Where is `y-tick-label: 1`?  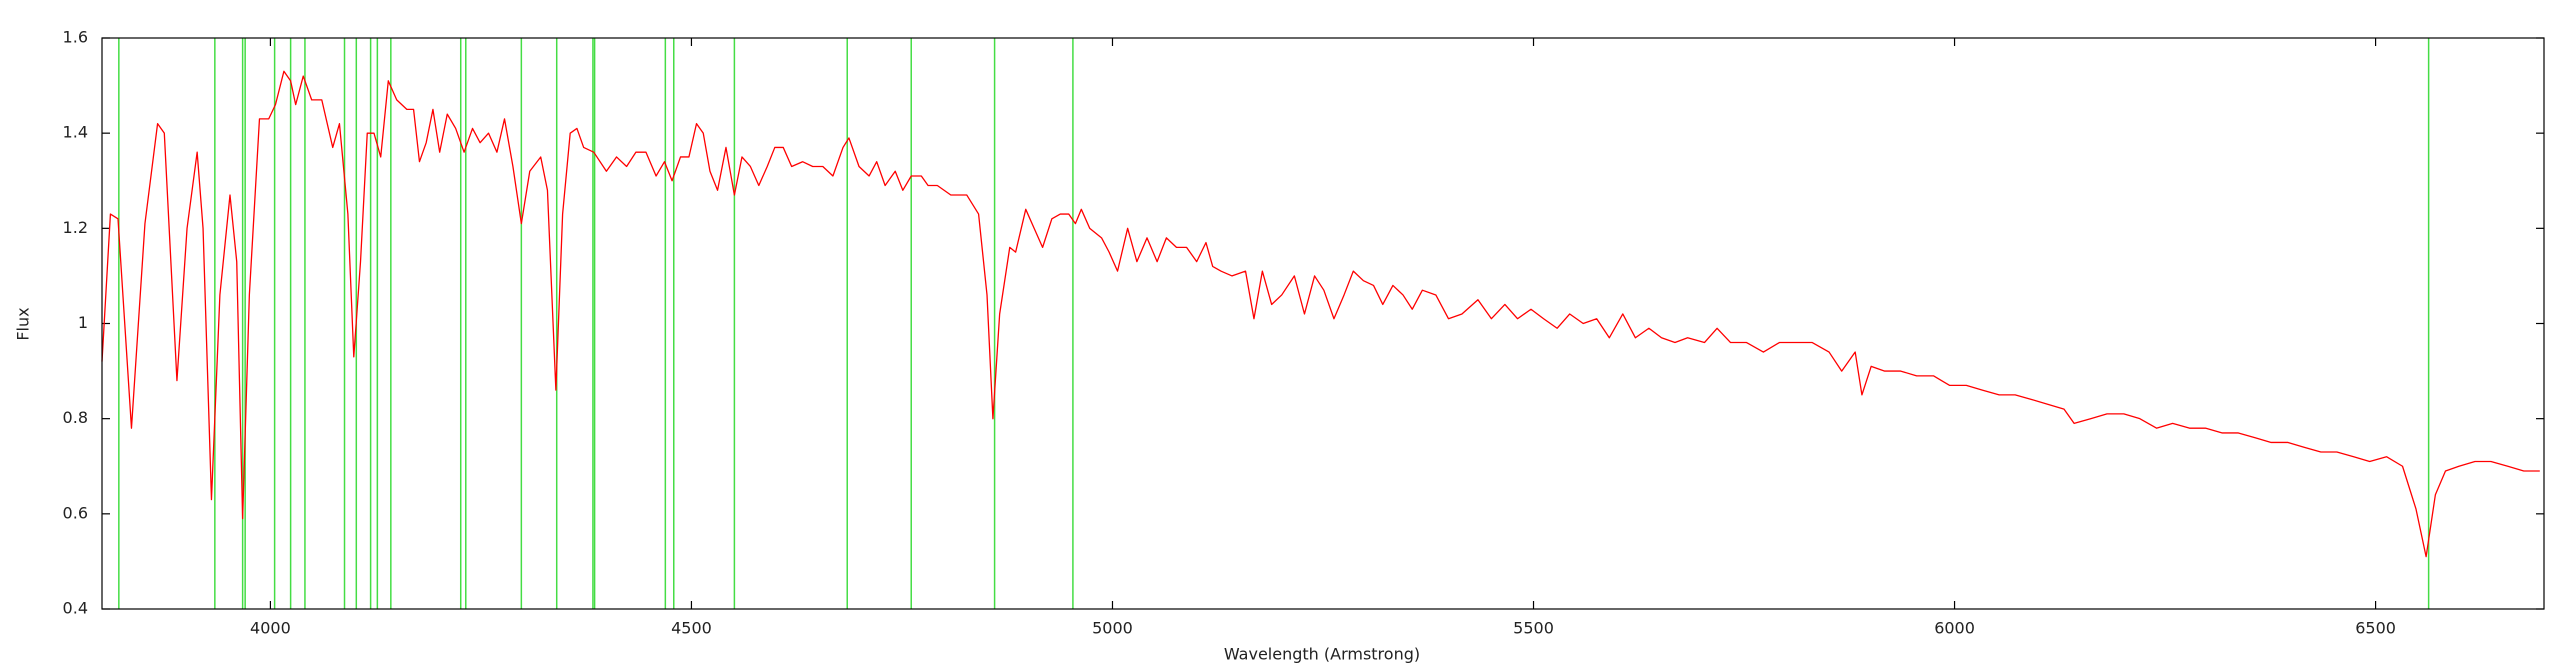 y-tick-label: 1 is located at coordinates (83, 322).